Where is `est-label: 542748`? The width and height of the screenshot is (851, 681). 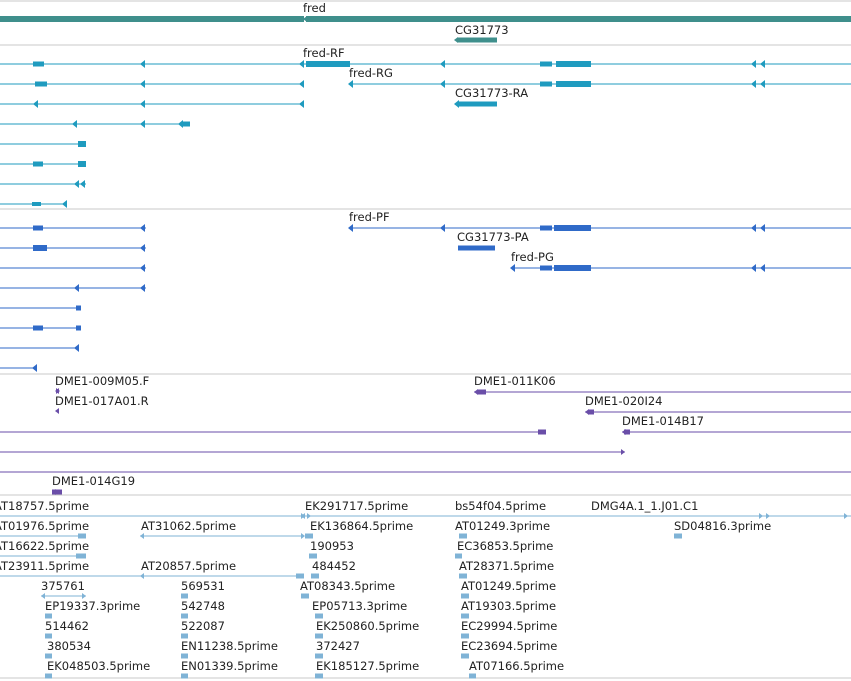 est-label: 542748 is located at coordinates (203, 606).